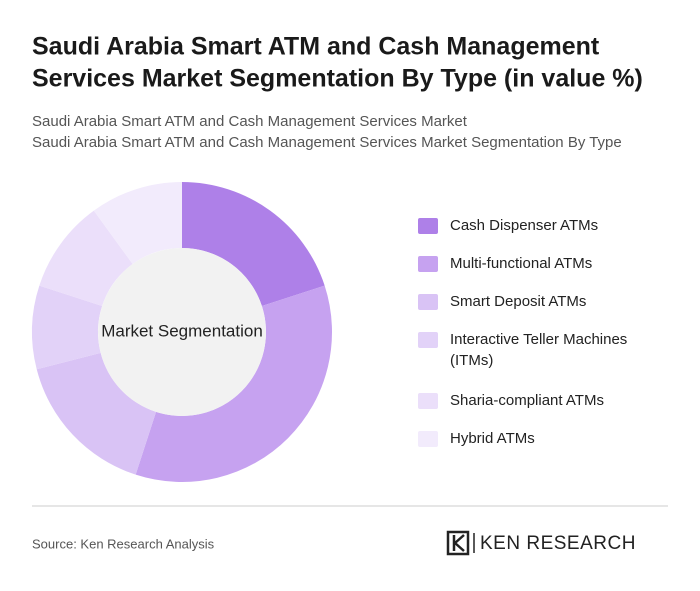  I want to click on source: Source: Ken Research Analysis, so click(123, 543).